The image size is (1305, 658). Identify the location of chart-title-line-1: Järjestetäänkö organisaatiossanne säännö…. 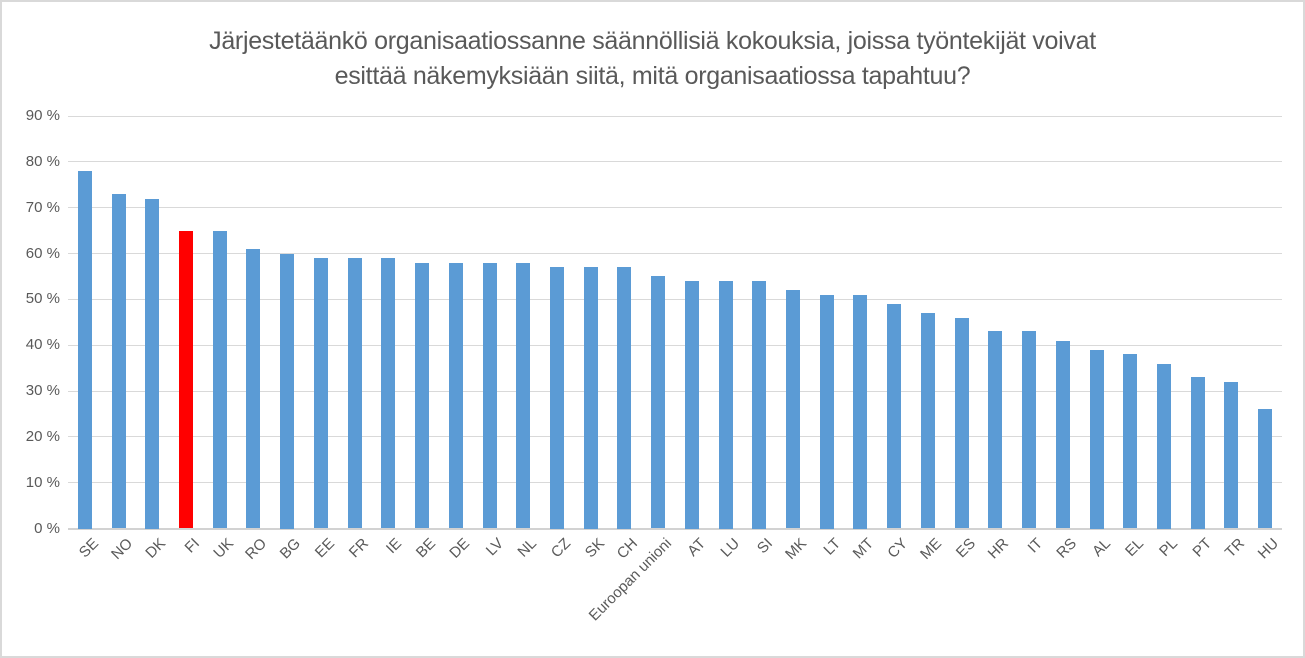
(652, 41).